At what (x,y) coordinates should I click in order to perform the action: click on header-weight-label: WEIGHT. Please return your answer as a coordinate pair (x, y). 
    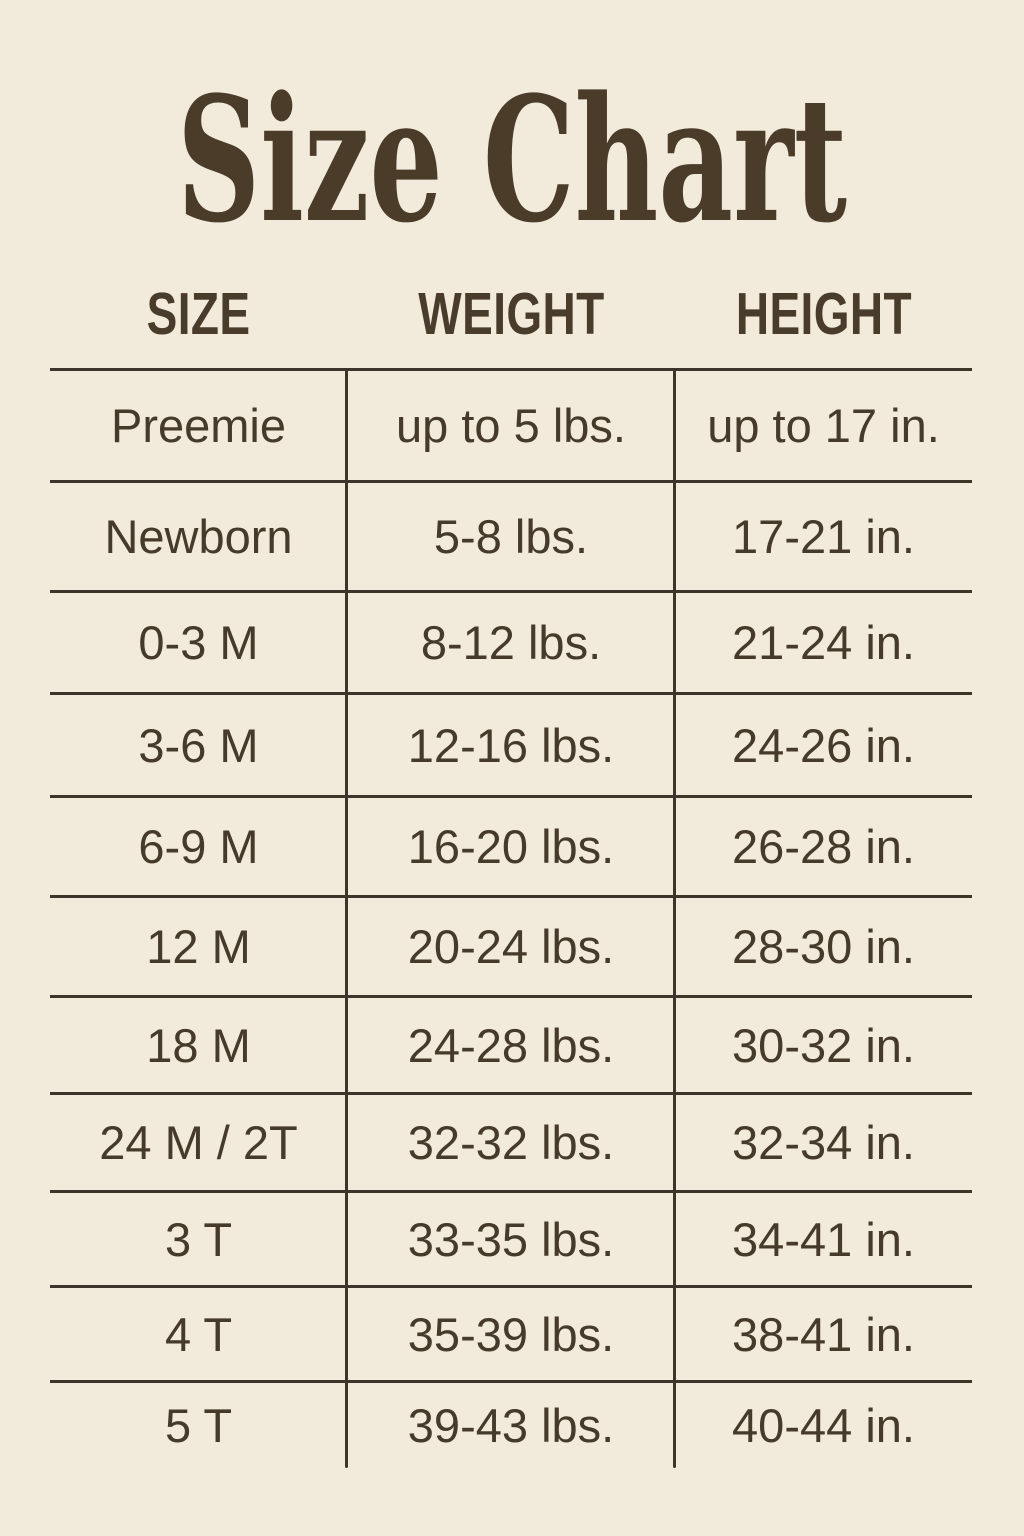
    Looking at the image, I should click on (511, 314).